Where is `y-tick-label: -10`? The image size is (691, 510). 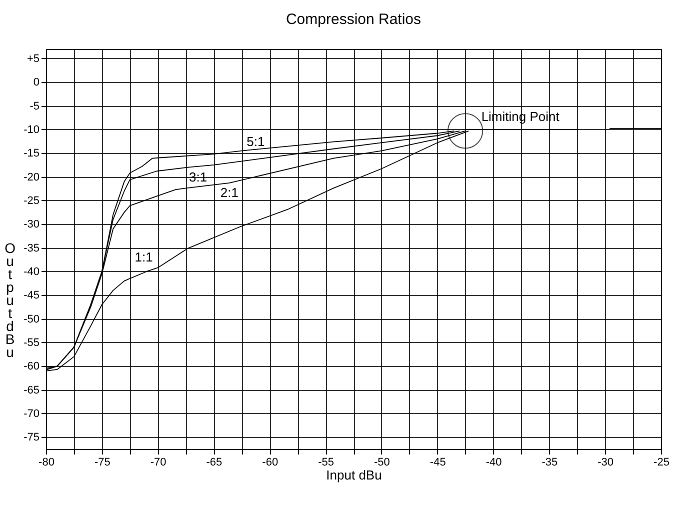
y-tick-label: -10 is located at coordinates (32, 130).